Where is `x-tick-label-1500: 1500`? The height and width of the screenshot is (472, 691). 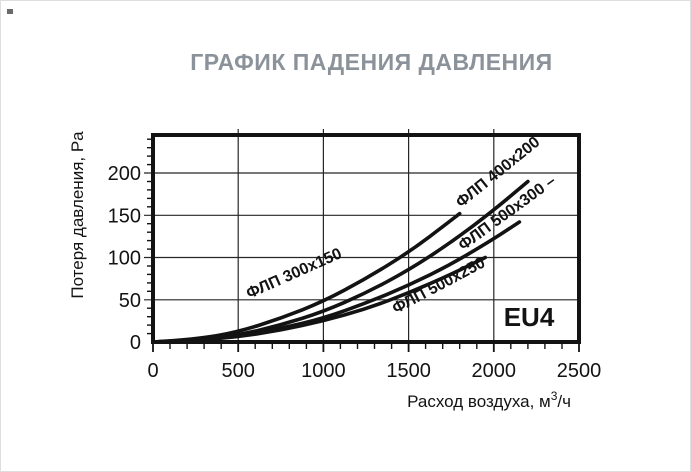
x-tick-label-1500: 1500 is located at coordinates (408, 371).